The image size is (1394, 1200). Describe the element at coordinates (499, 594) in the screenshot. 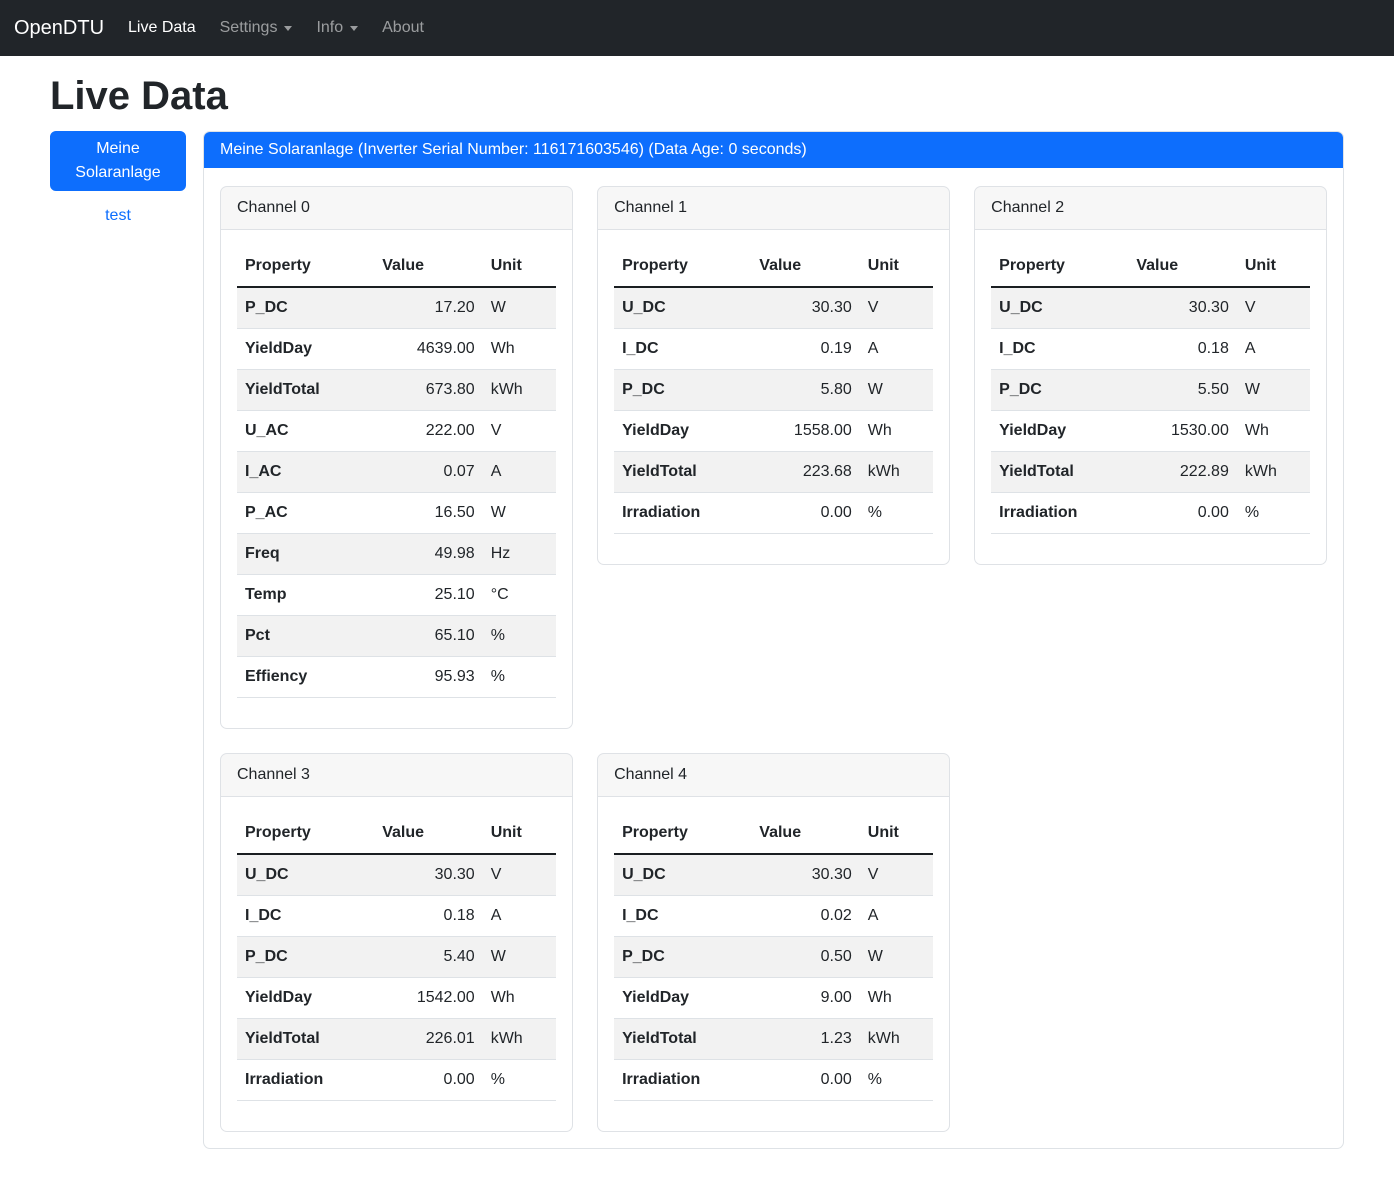

I see `property-unit: °C` at that location.